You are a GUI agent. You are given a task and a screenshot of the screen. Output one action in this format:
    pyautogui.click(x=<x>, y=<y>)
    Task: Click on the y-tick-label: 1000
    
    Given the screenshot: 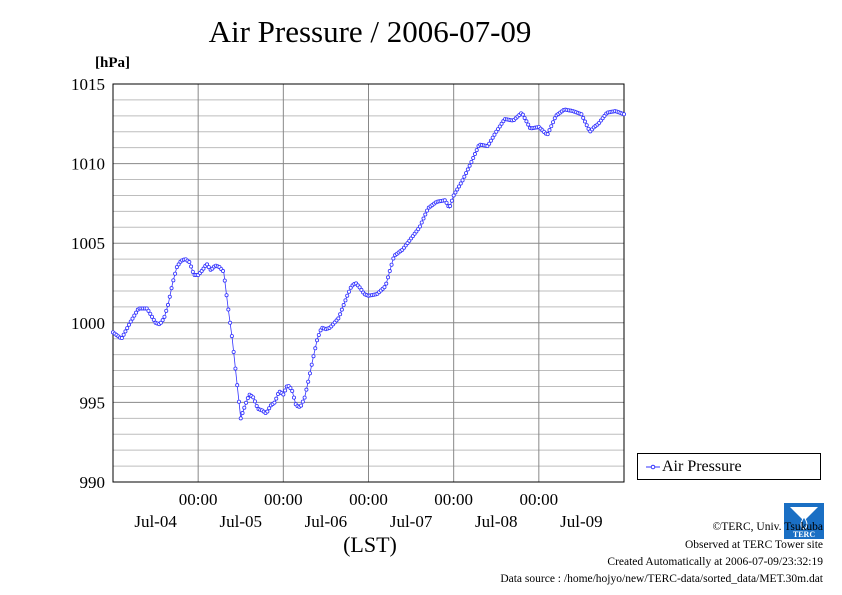 What is the action you would take?
    pyautogui.click(x=88, y=323)
    